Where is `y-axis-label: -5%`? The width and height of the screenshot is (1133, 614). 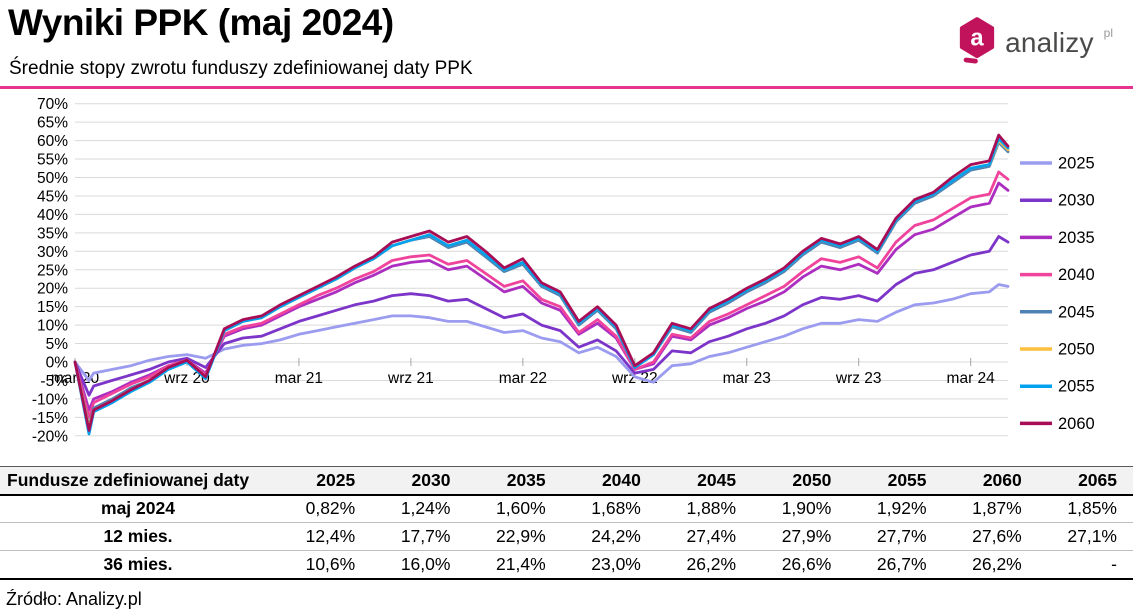 y-axis-label: -5% is located at coordinates (54, 381).